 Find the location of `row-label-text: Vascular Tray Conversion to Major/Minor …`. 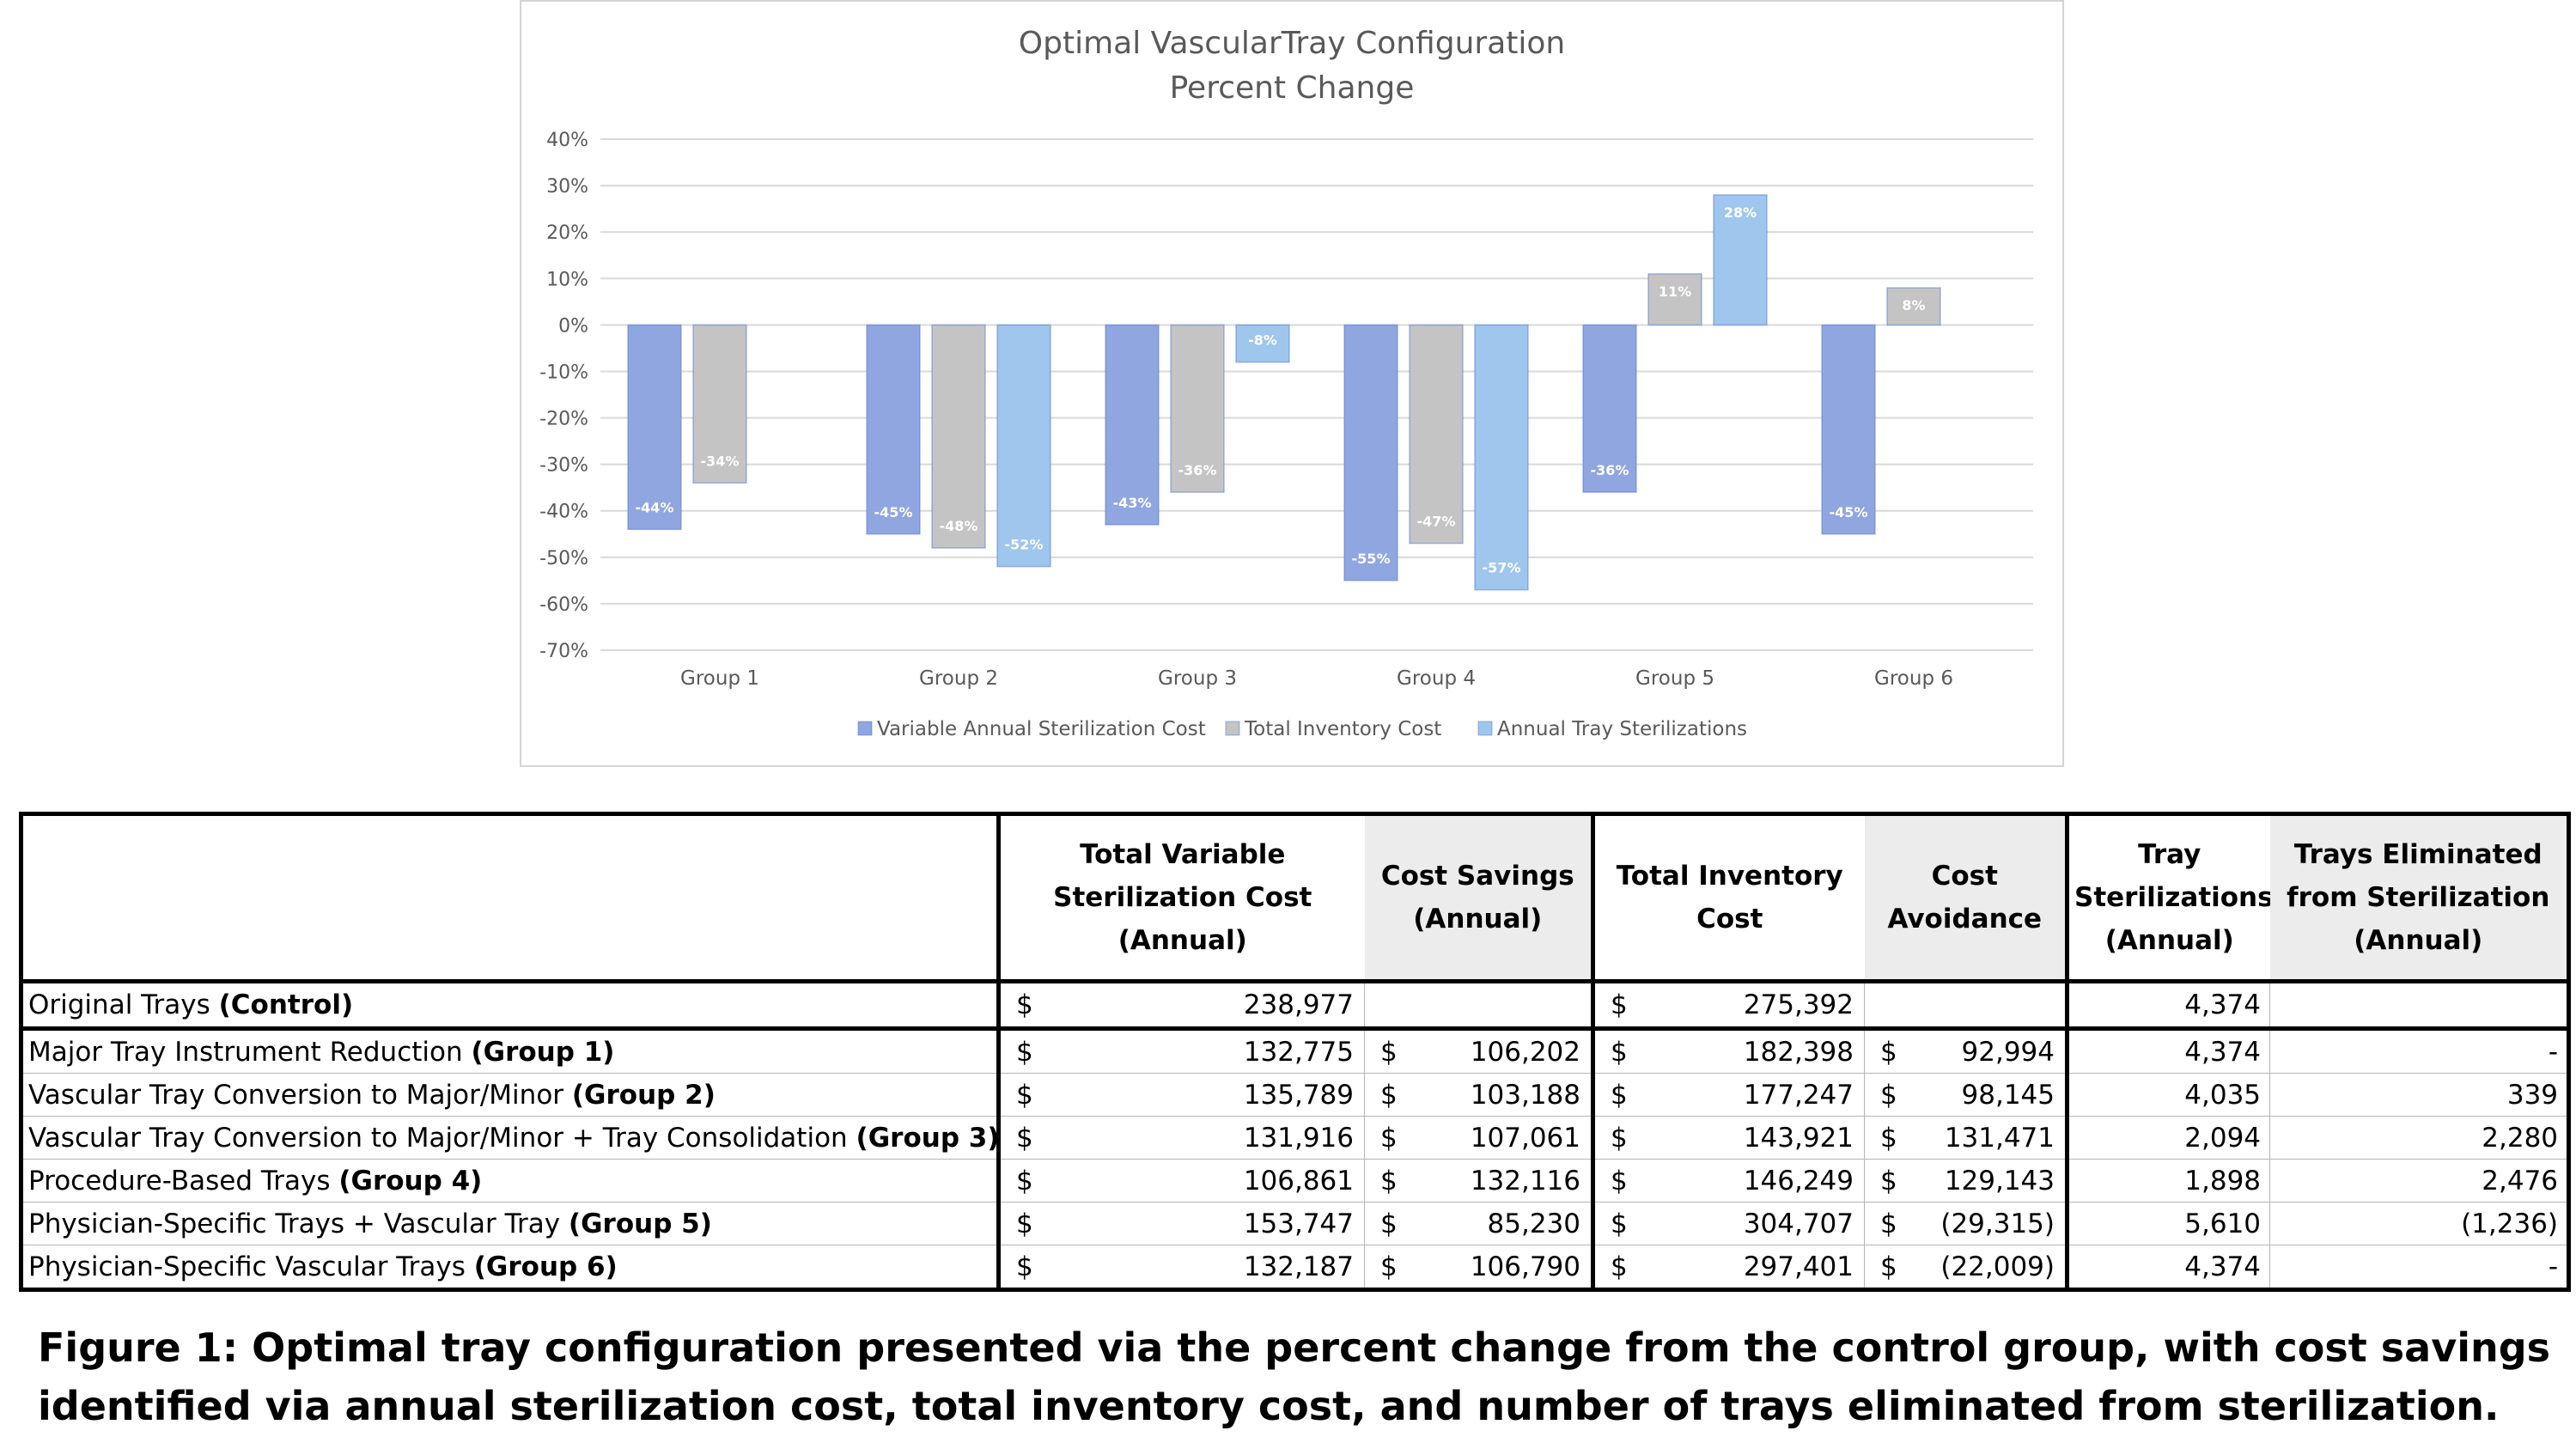

row-label-text: Vascular Tray Conversion to Major/Minor … is located at coordinates (442, 1138).